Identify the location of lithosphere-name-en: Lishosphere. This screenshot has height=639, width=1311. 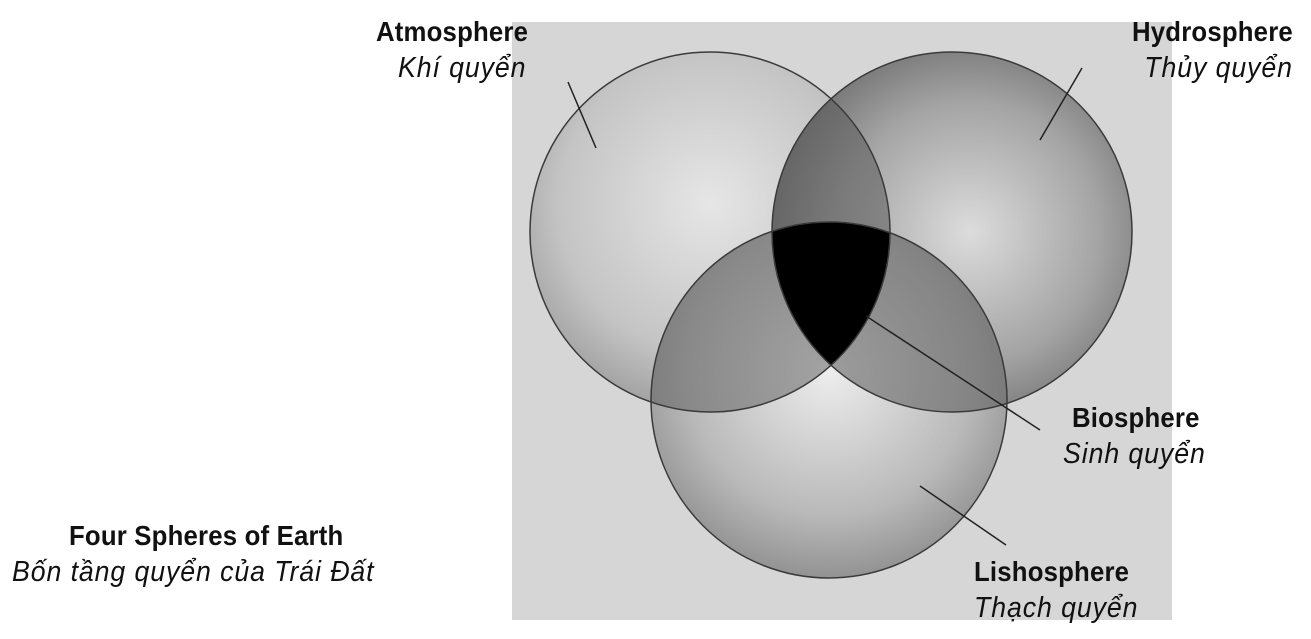
(1052, 571).